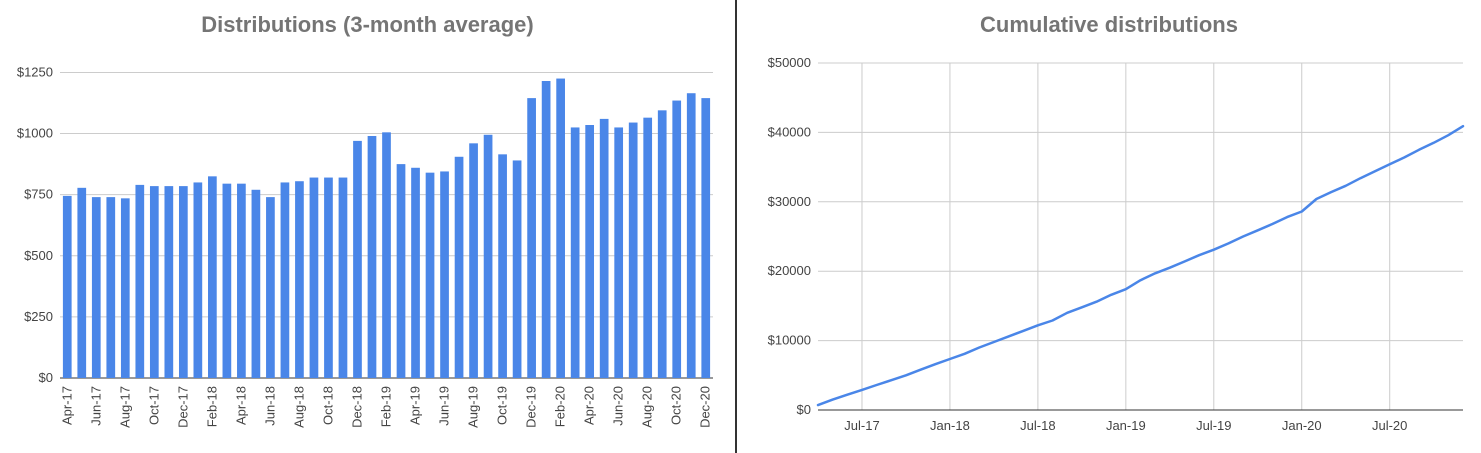 The width and height of the screenshot is (1481, 453). Describe the element at coordinates (38, 194) in the screenshot. I see `y-tick-label: $750` at that location.